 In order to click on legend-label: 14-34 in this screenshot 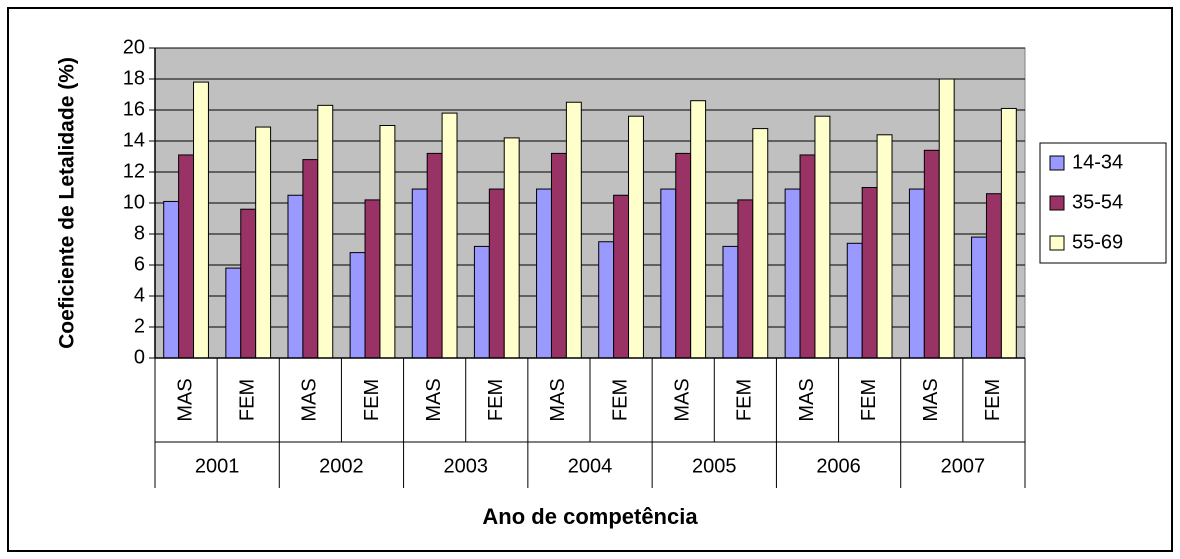, I will do `click(1097, 162)`.